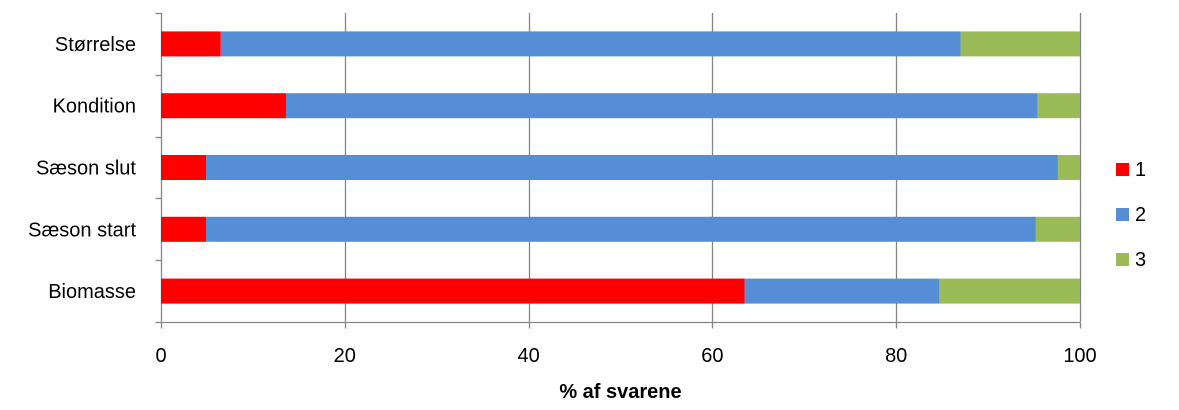  Describe the element at coordinates (896, 356) in the screenshot. I see `x-tick-label: 80` at that location.